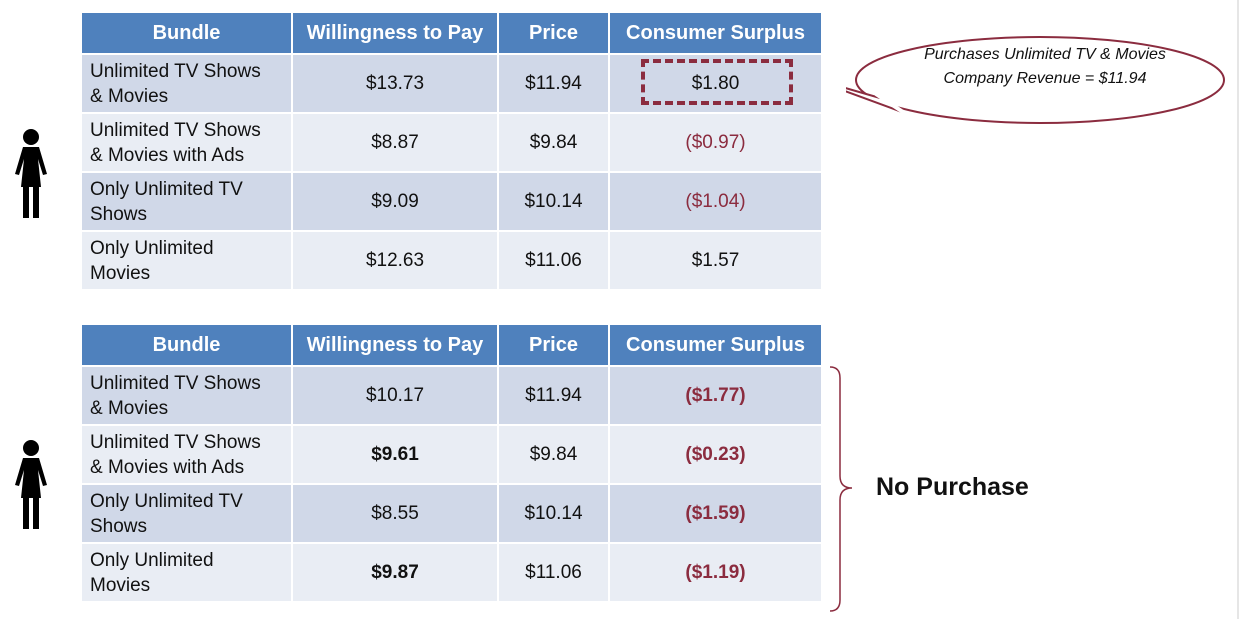 The height and width of the screenshot is (619, 1241). I want to click on surplus-cell: ($1.77), so click(715, 395).